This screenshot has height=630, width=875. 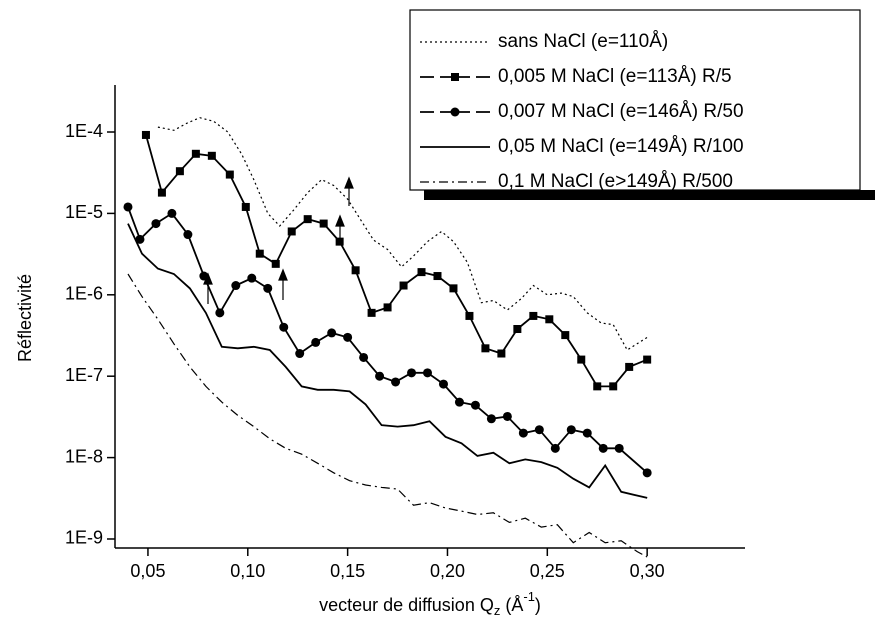 I want to click on x-tick-label: 0,30, so click(x=647, y=571).